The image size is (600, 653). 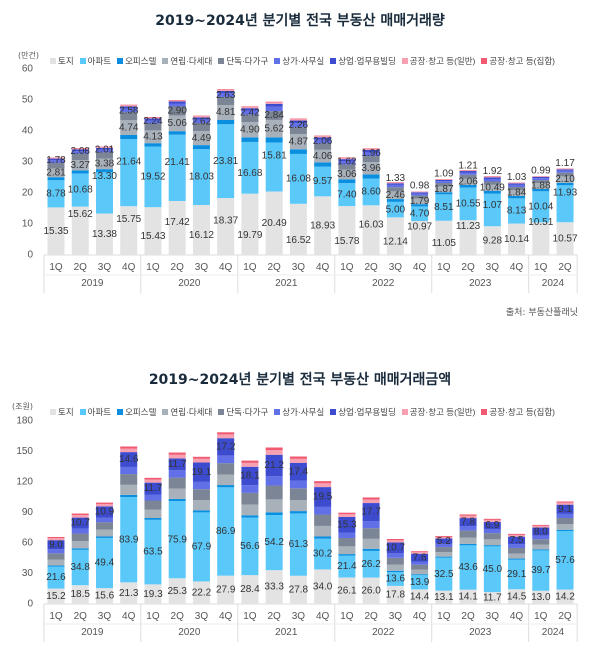 I want to click on y-tick-label: 0, so click(x=30, y=604).